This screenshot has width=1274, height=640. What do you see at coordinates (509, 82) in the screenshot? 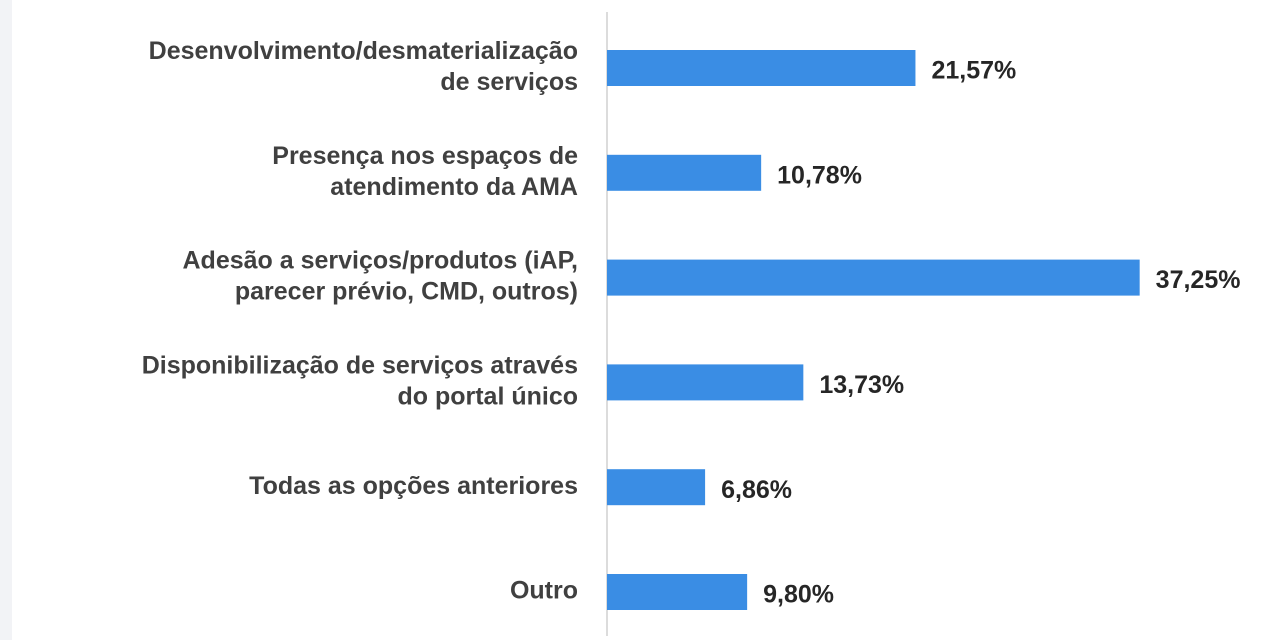
I see `category-label: de serviços` at bounding box center [509, 82].